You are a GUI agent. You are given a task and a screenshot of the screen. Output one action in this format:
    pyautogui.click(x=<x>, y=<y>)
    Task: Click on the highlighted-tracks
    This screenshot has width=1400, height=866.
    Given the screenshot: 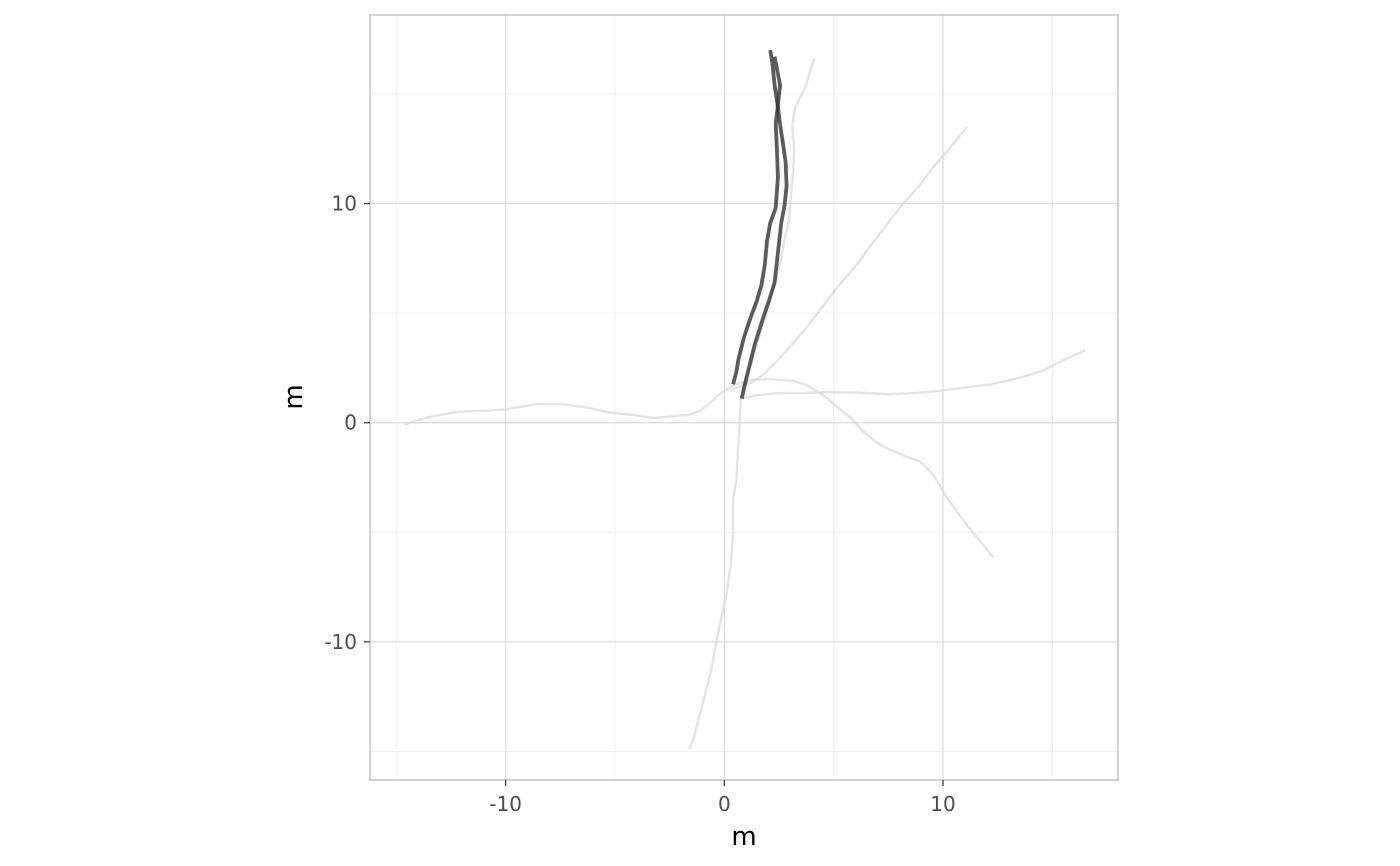 What is the action you would take?
    pyautogui.click(x=760, y=224)
    